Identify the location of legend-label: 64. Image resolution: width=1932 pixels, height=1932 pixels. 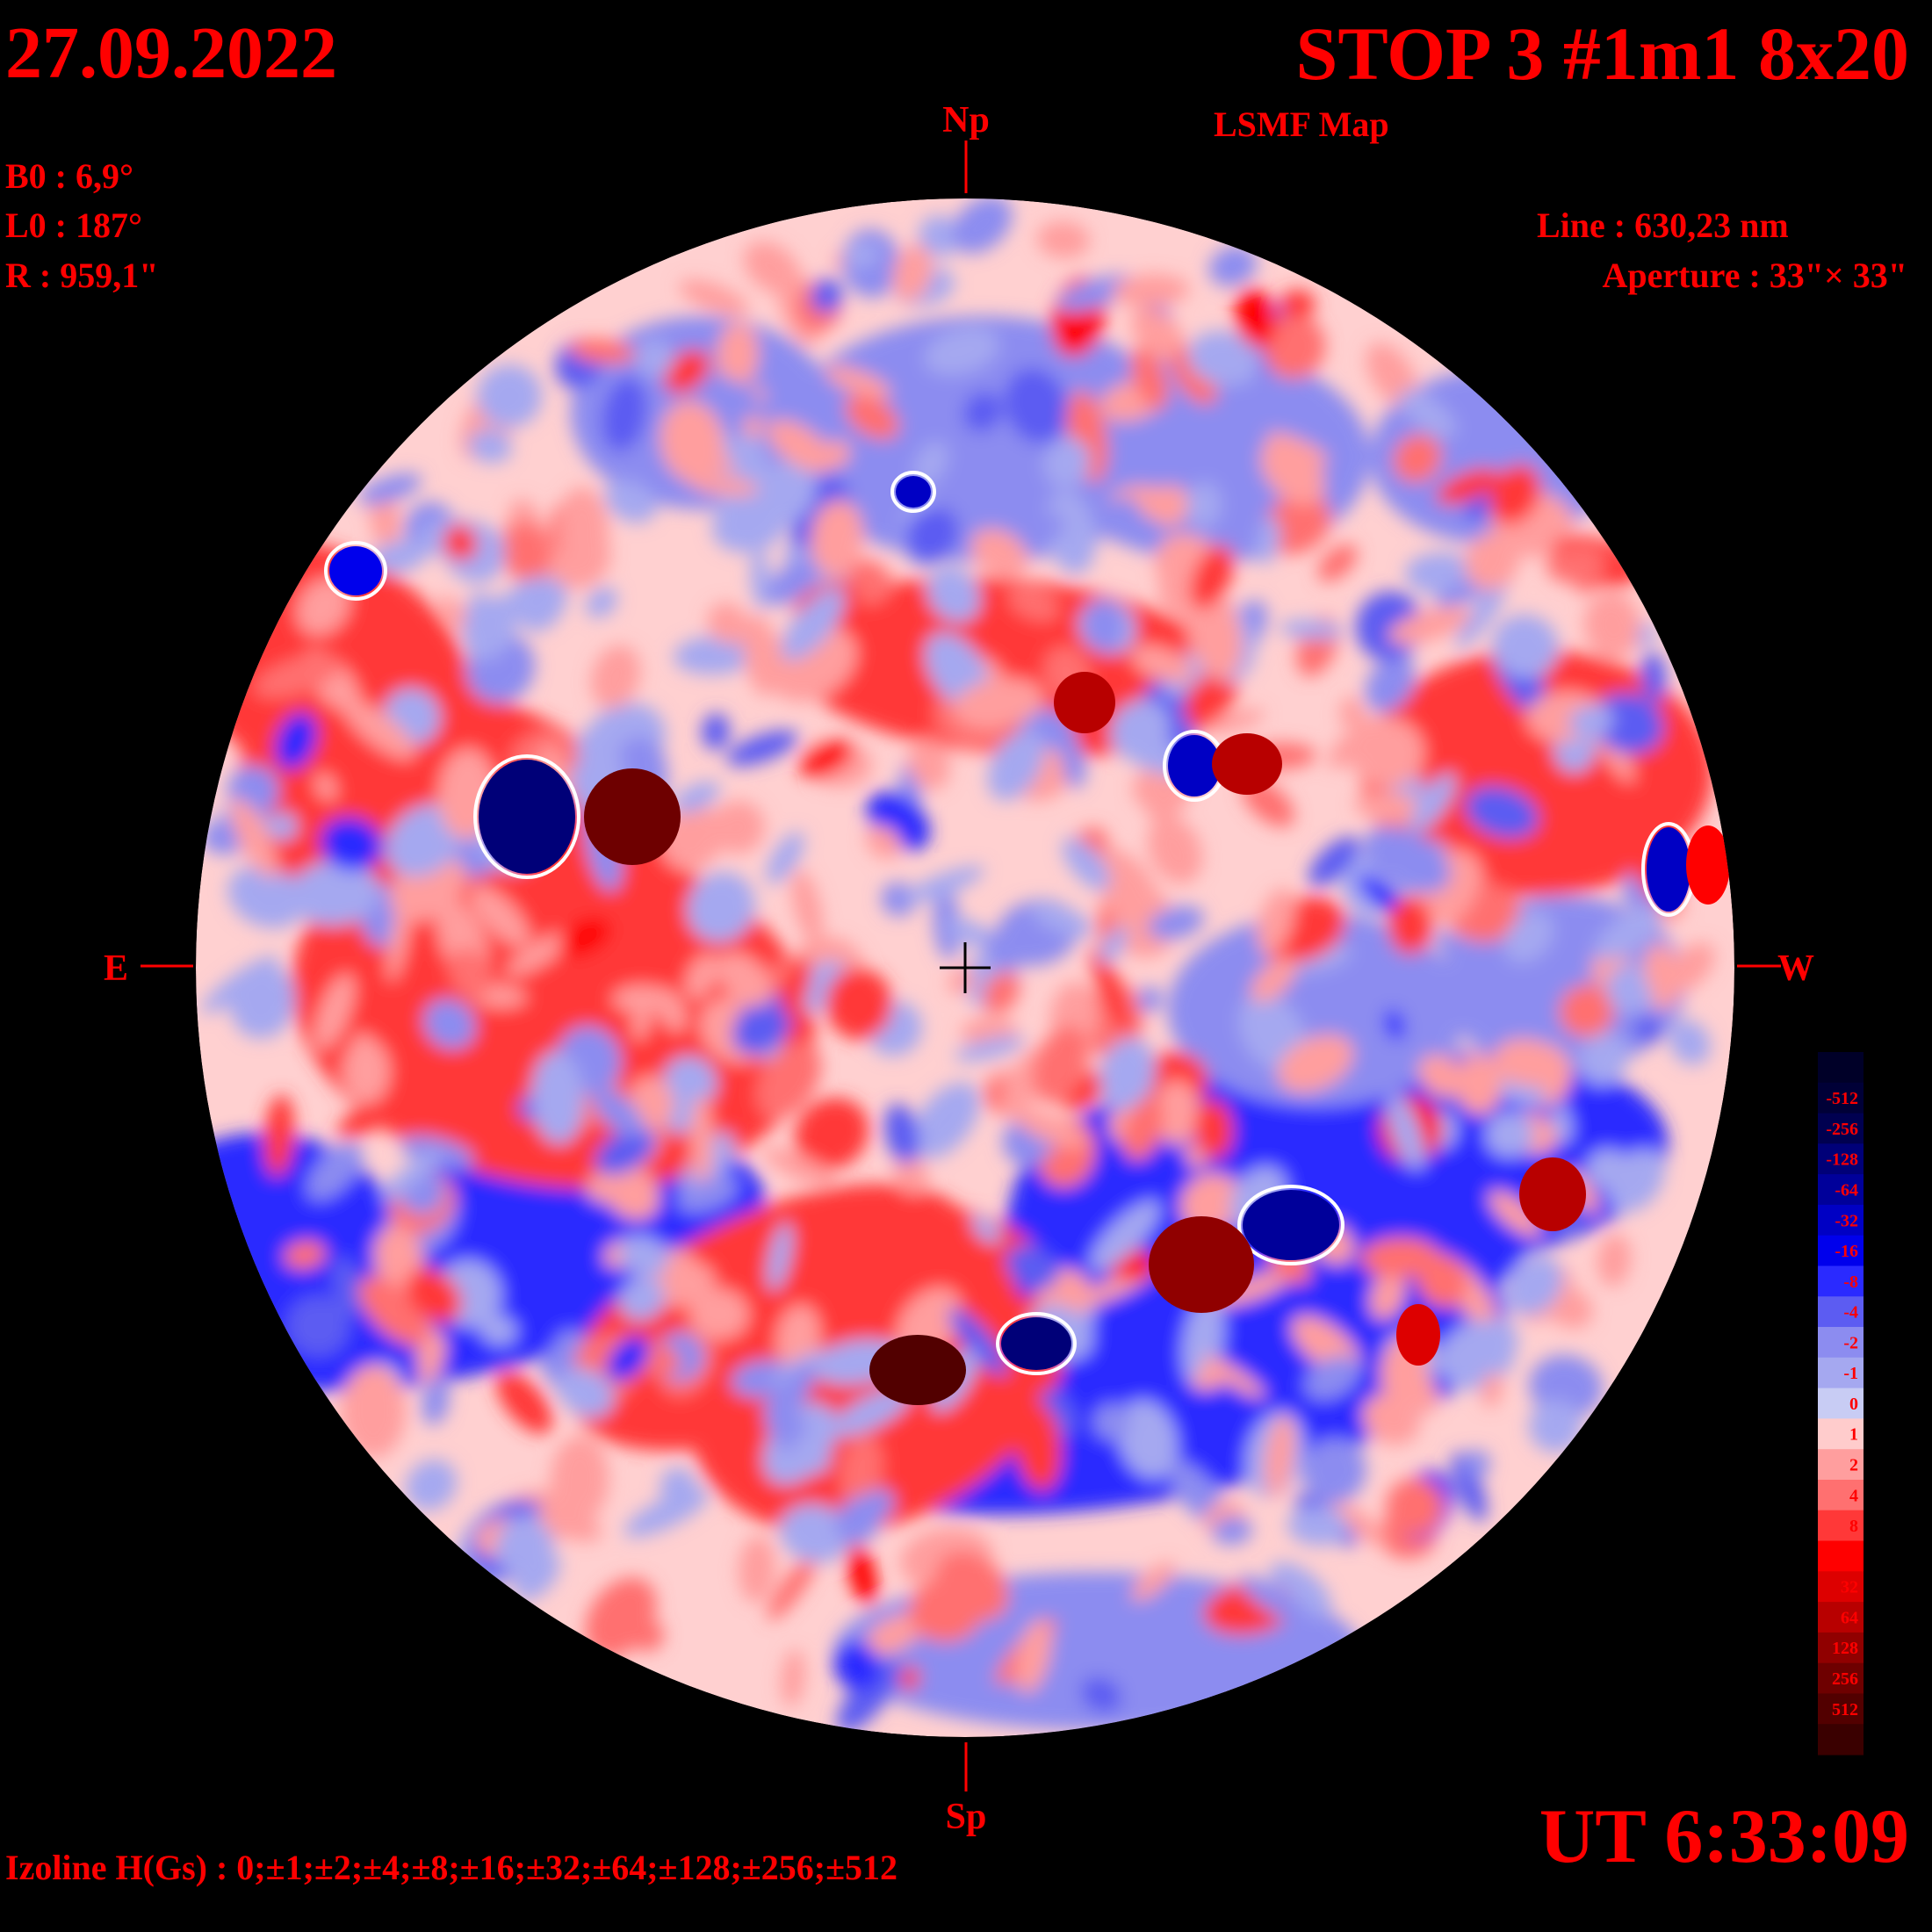
(1850, 1618).